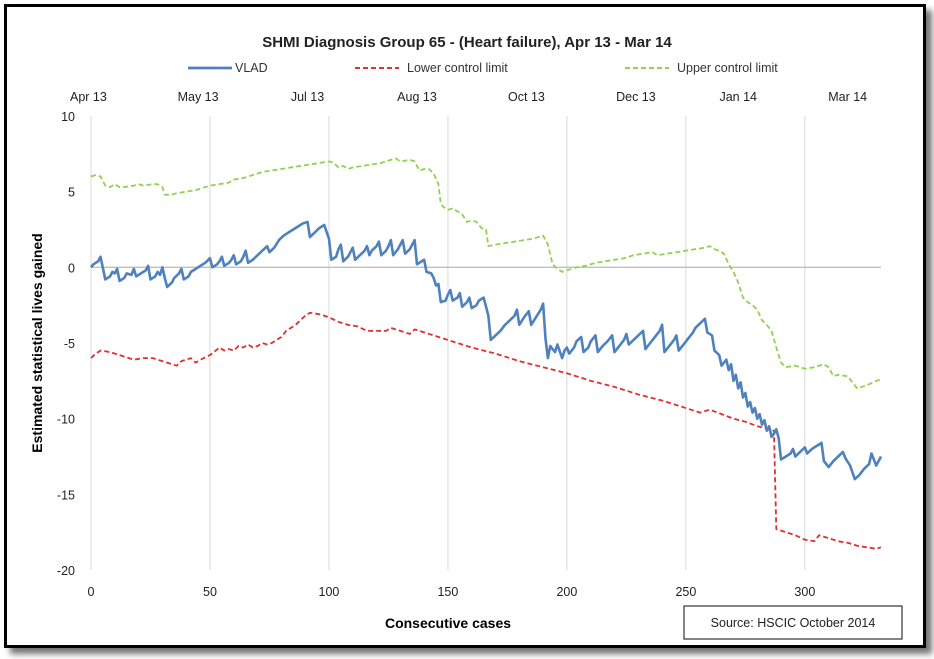  What do you see at coordinates (738, 97) in the screenshot?
I see `date-tick-label: Jan 14` at bounding box center [738, 97].